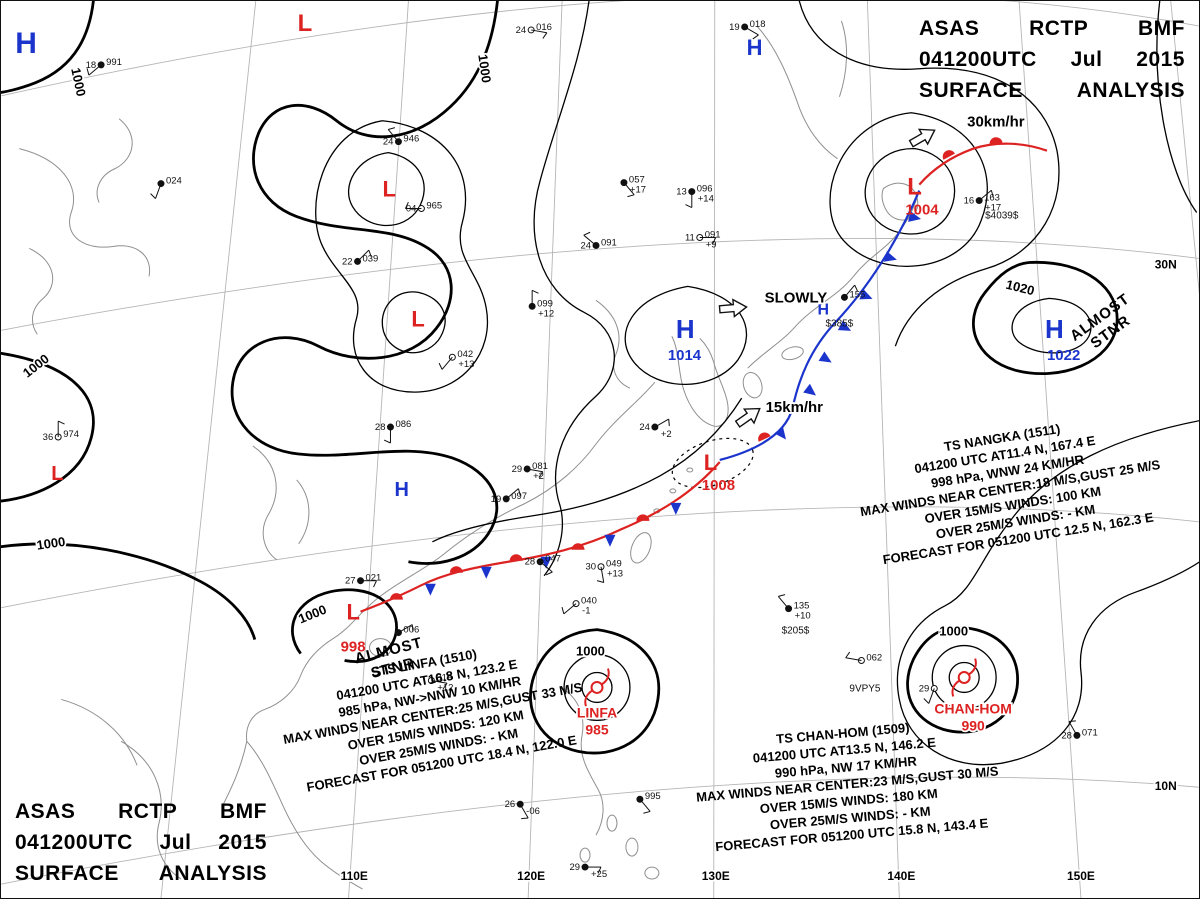 The width and height of the screenshot is (1200, 899). What do you see at coordinates (363, 580) in the screenshot?
I see `station-plot: 27 021` at bounding box center [363, 580].